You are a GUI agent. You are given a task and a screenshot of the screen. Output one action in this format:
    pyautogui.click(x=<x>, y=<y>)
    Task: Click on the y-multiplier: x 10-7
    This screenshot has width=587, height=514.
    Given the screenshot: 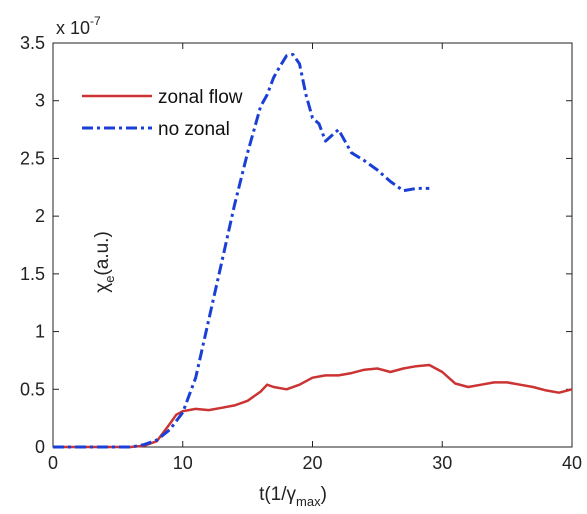 What is the action you would take?
    pyautogui.click(x=78, y=26)
    